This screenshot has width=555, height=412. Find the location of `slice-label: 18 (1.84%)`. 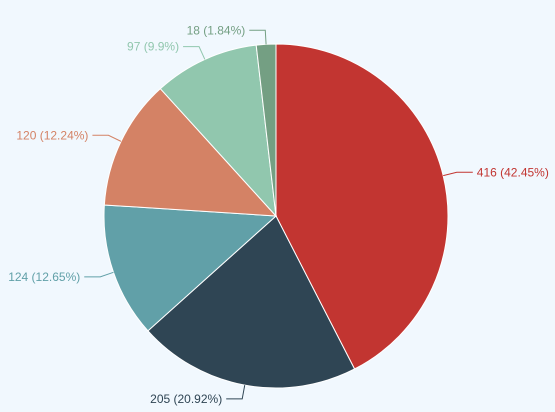

slice-label: 18 (1.84%) is located at coordinates (216, 30).